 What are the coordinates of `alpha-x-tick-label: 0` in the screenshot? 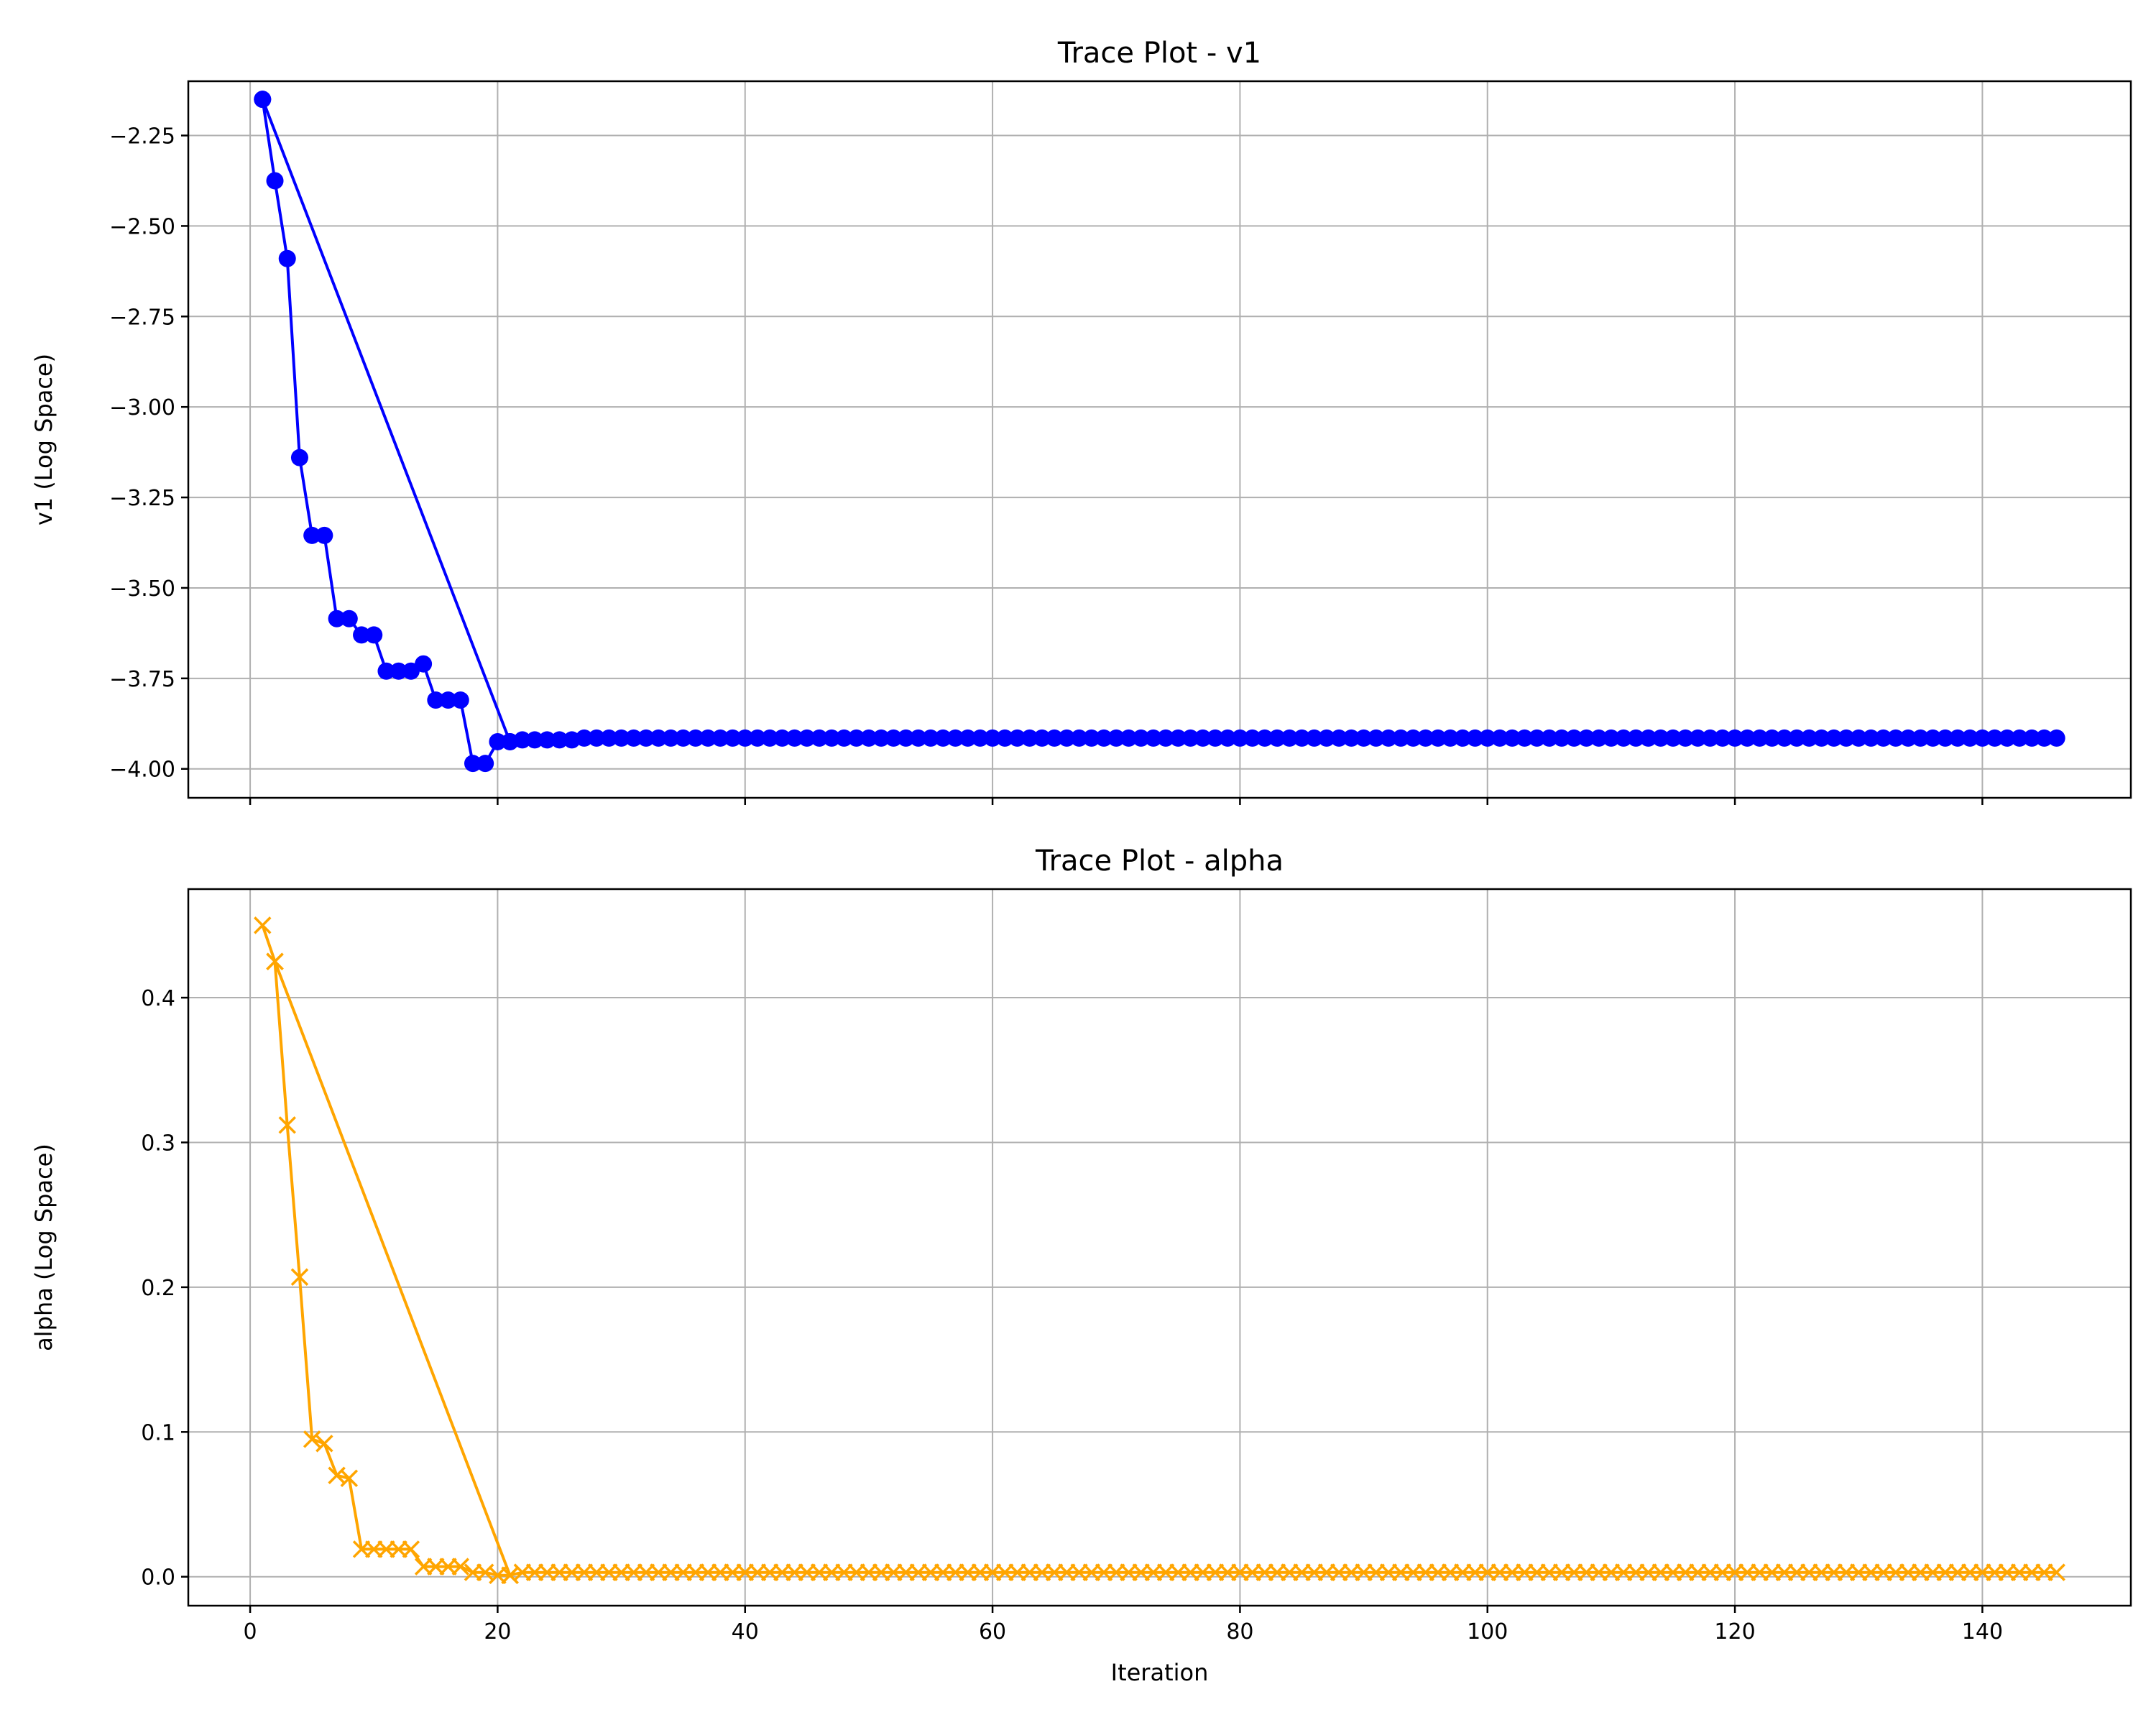 It's located at (250, 1631).